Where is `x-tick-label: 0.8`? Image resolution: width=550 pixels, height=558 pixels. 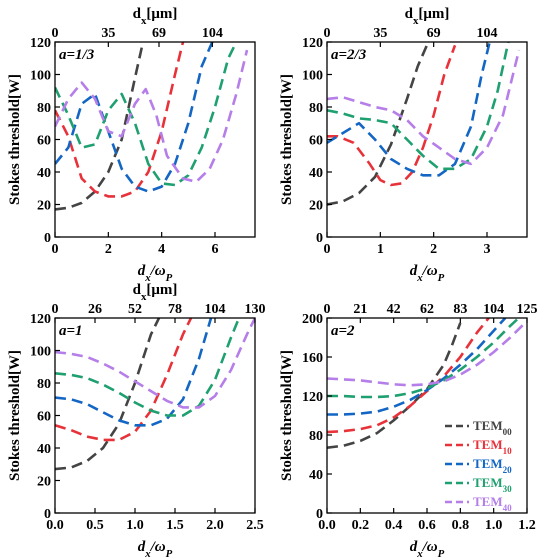 x-tick-label: 0.8 is located at coordinates (461, 525).